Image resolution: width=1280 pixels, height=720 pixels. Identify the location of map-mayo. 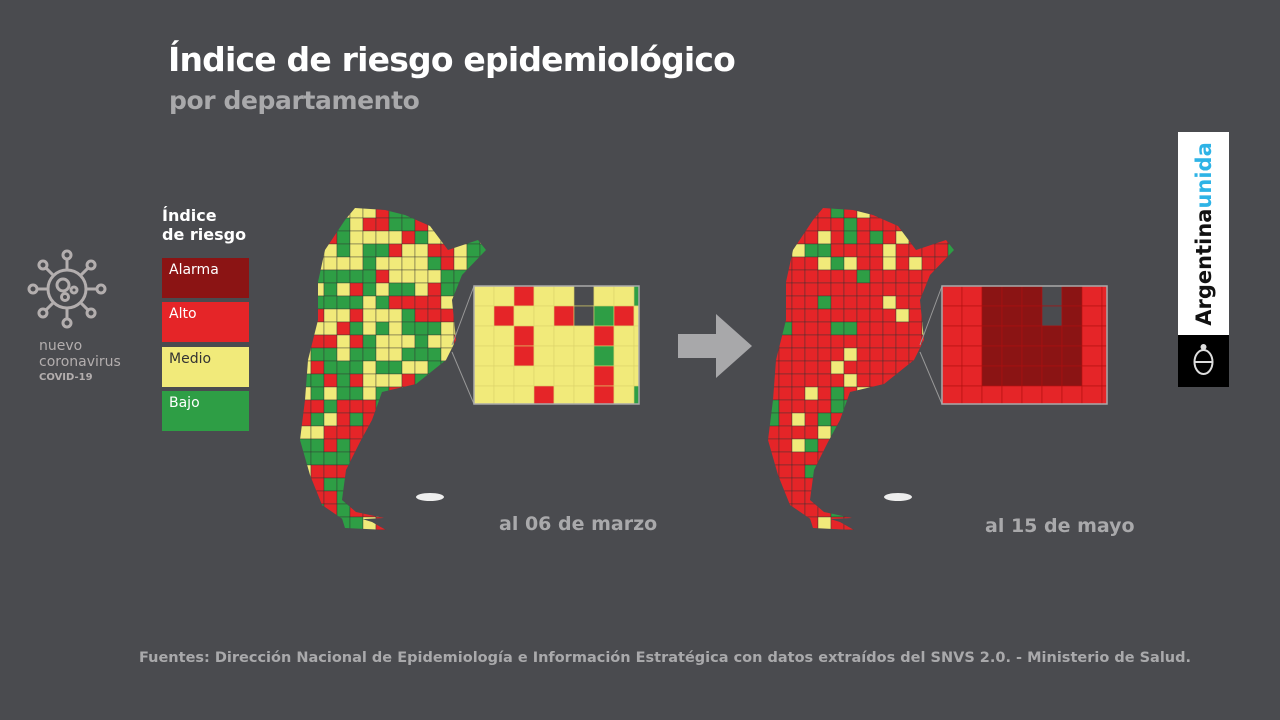
(938, 369).